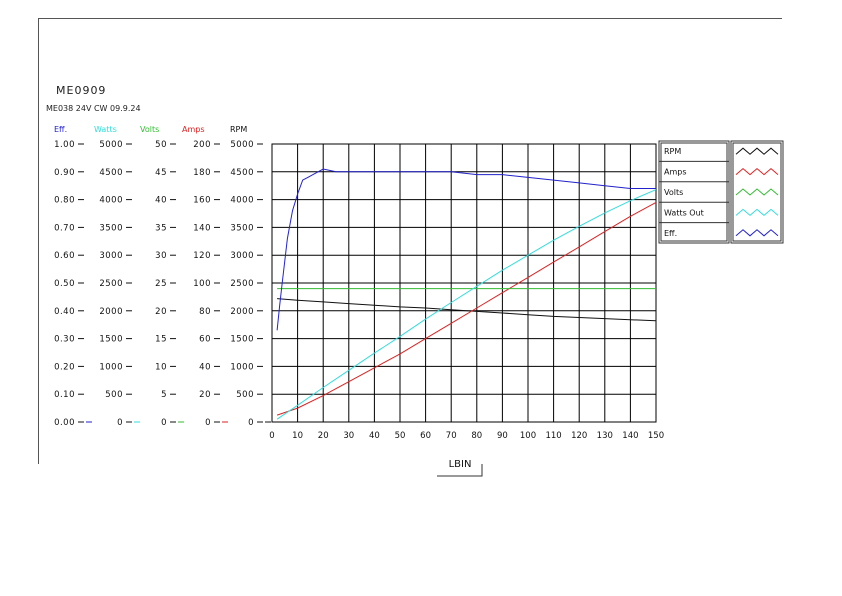 The height and width of the screenshot is (596, 842). I want to click on y-tick-label-rpm: 1500, so click(242, 340).